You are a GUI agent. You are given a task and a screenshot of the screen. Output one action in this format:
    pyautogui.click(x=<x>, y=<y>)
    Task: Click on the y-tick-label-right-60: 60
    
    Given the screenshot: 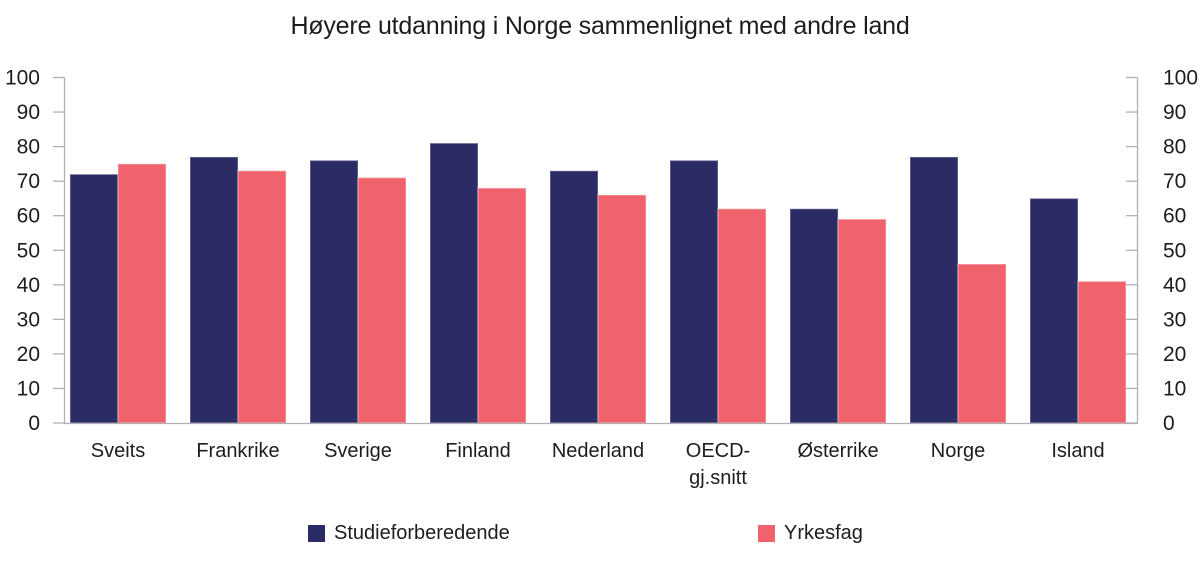 What is the action you would take?
    pyautogui.click(x=1174, y=216)
    